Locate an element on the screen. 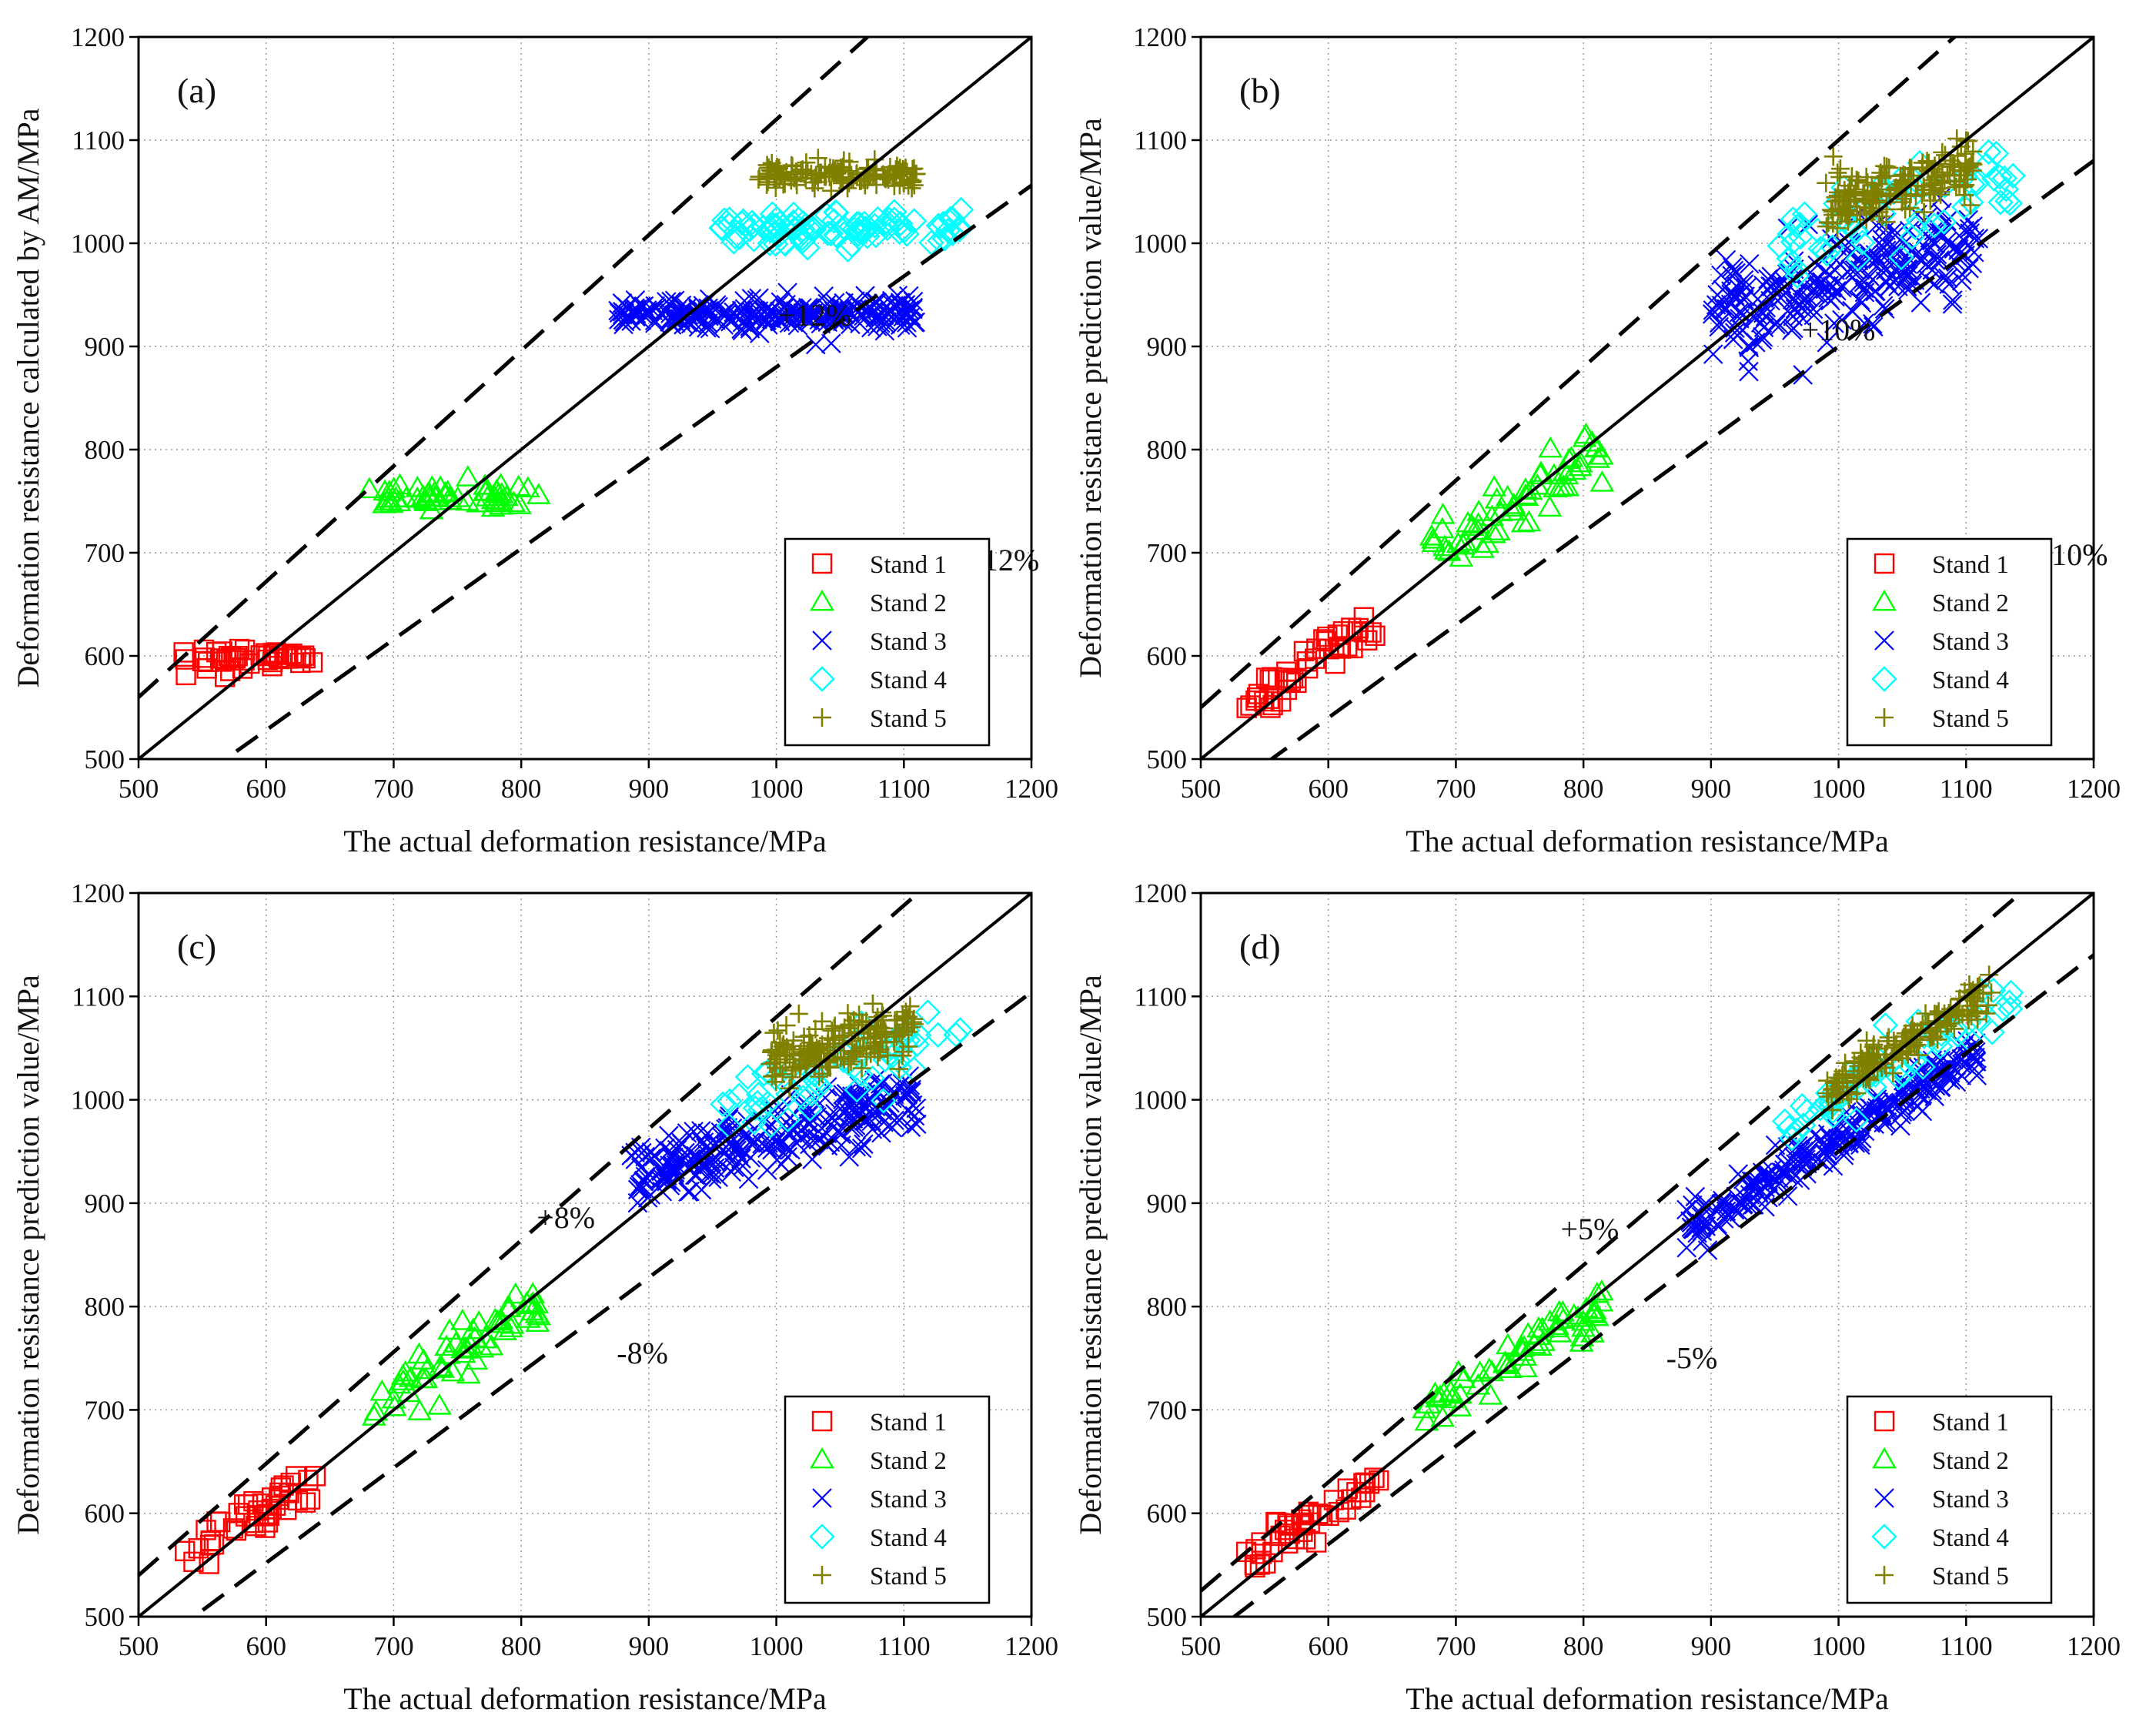 The width and height of the screenshot is (2136, 1736). y-tick-label: 600 is located at coordinates (1168, 656).